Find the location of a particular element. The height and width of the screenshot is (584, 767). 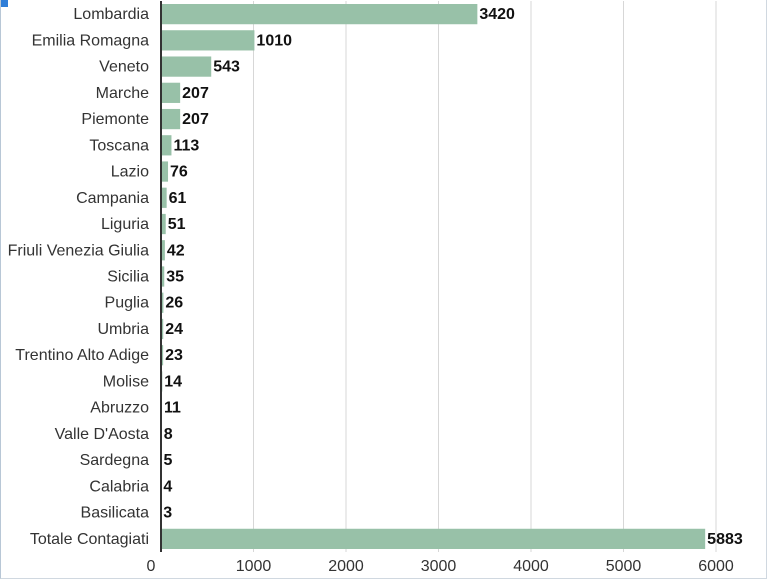

category-label-10: Sicilia is located at coordinates (128, 277).